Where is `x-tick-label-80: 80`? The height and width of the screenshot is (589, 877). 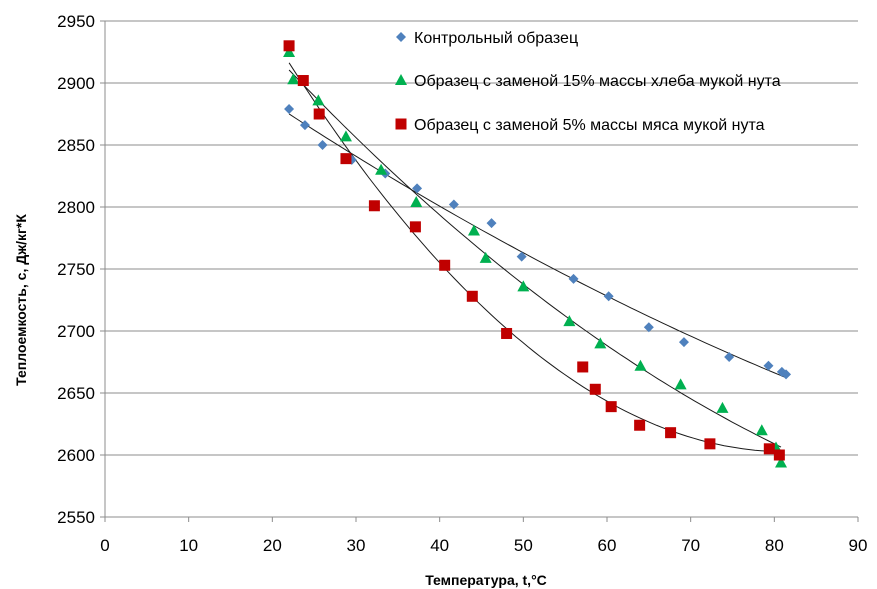 x-tick-label-80: 80 is located at coordinates (774, 545).